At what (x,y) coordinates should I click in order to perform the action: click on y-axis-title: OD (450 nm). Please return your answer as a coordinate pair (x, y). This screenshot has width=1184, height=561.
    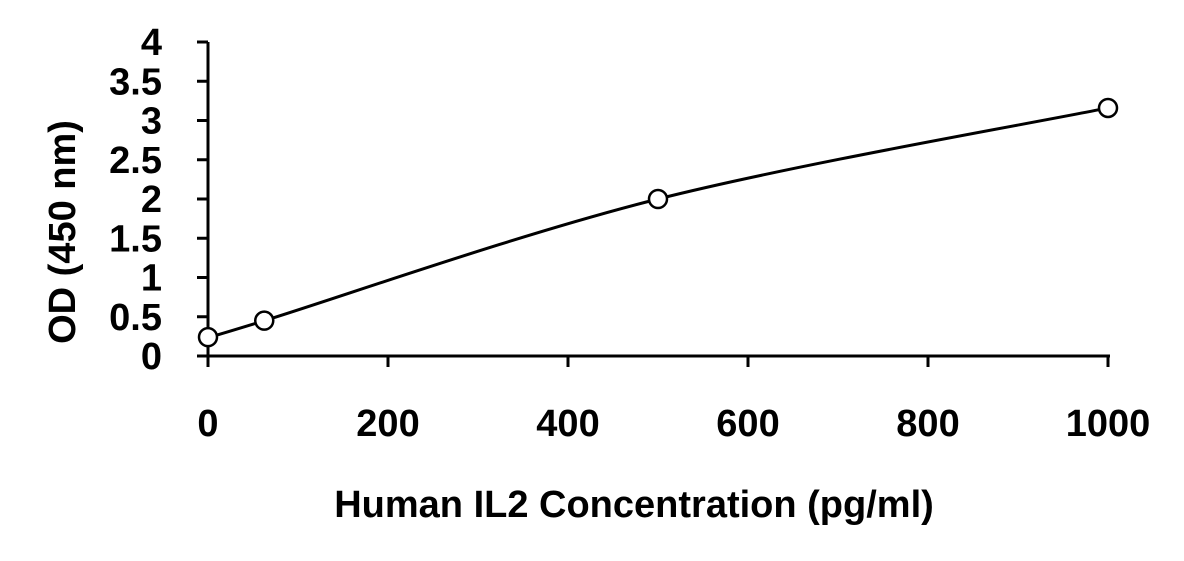
    Looking at the image, I should click on (63, 232).